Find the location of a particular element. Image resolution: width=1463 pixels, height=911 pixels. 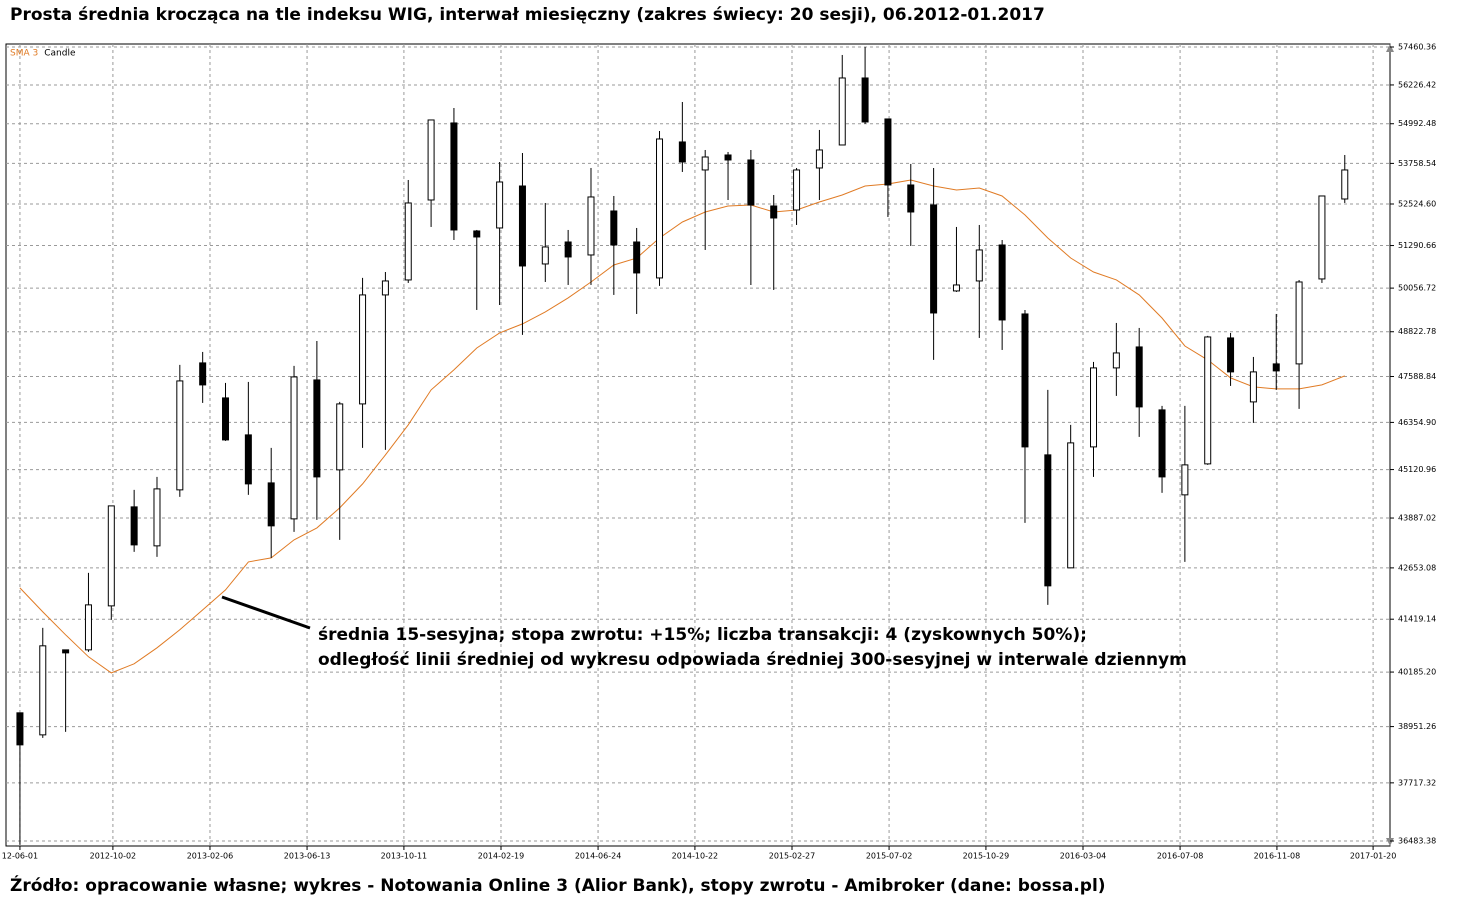

y-tick-label: 56226.42 is located at coordinates (1417, 84).